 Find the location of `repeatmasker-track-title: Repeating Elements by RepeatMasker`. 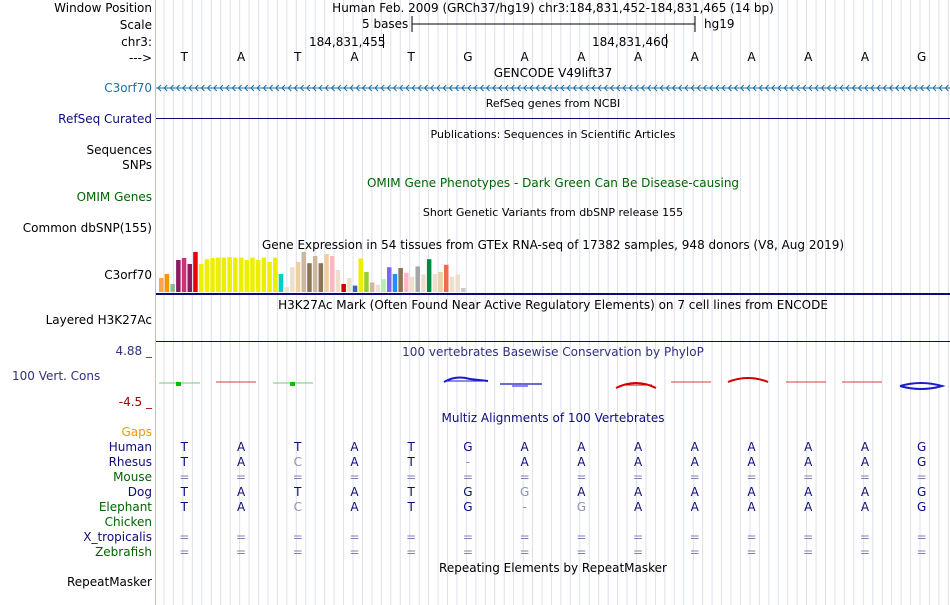

repeatmasker-track-title: Repeating Elements by RepeatMasker is located at coordinates (553, 568).